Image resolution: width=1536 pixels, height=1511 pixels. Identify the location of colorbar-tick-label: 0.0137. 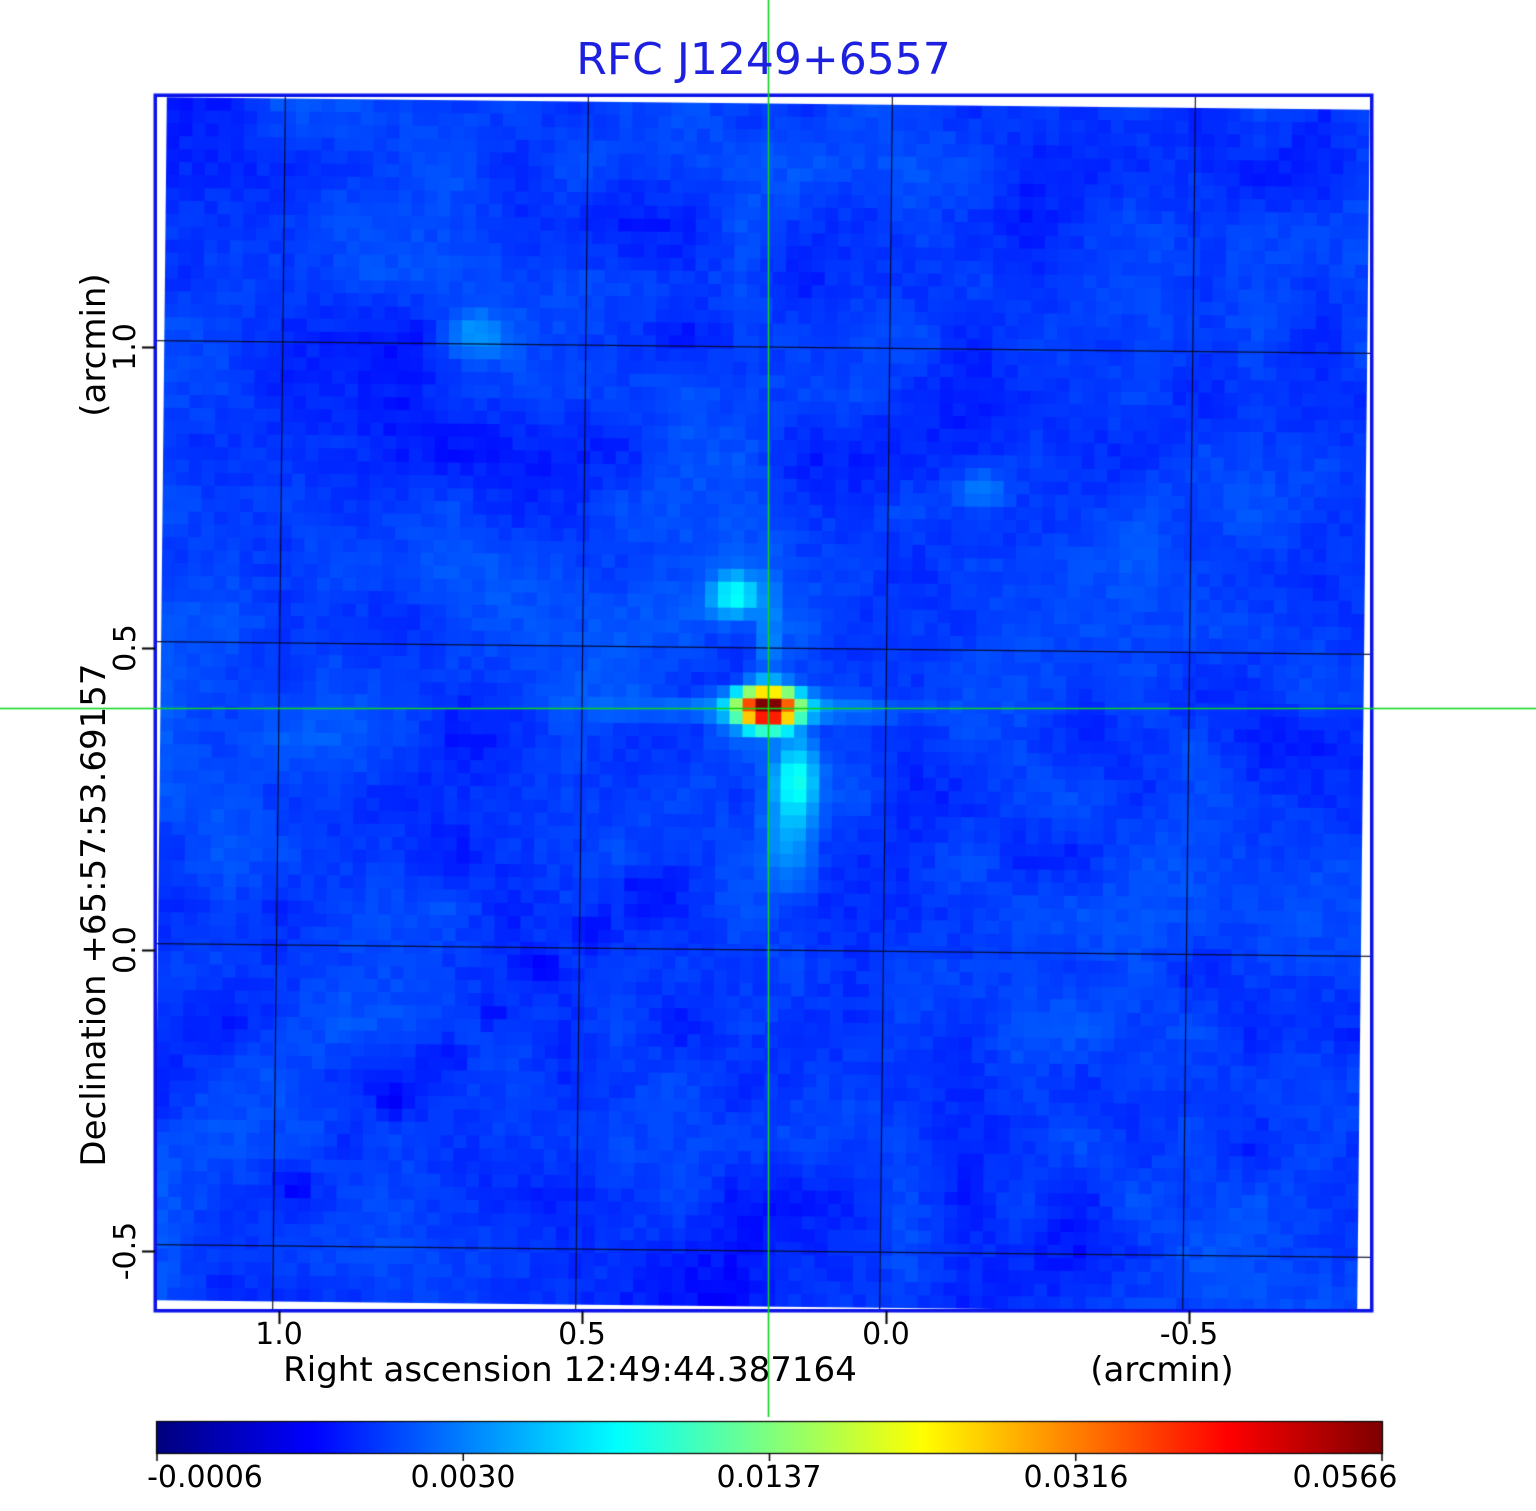
(769, 1477).